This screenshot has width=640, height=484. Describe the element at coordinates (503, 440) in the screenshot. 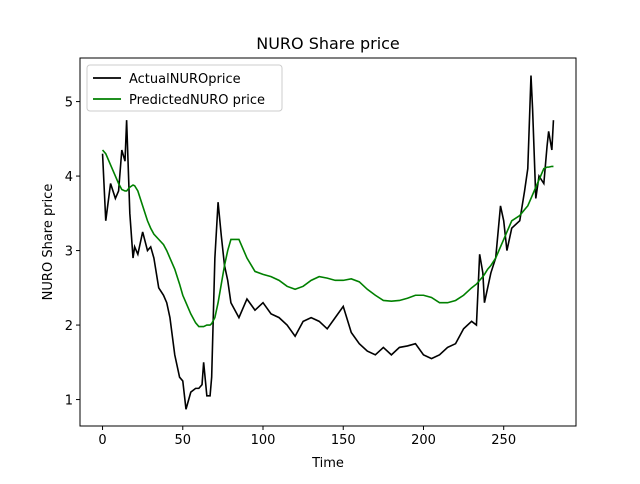

I see `x-tick-label: 250` at that location.